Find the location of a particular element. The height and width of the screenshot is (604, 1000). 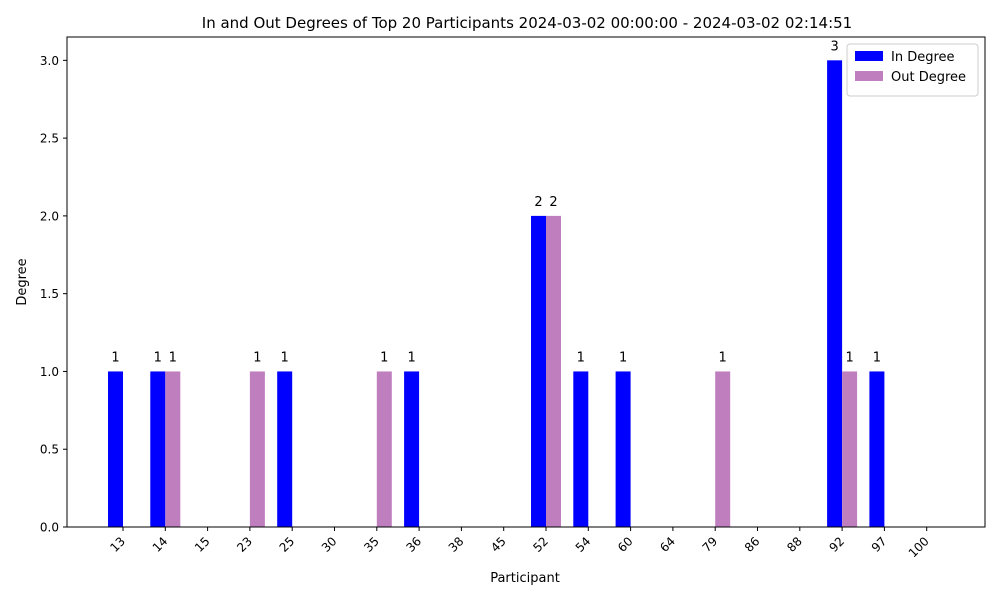

legend: In Degree Out Degree is located at coordinates (912, 70).